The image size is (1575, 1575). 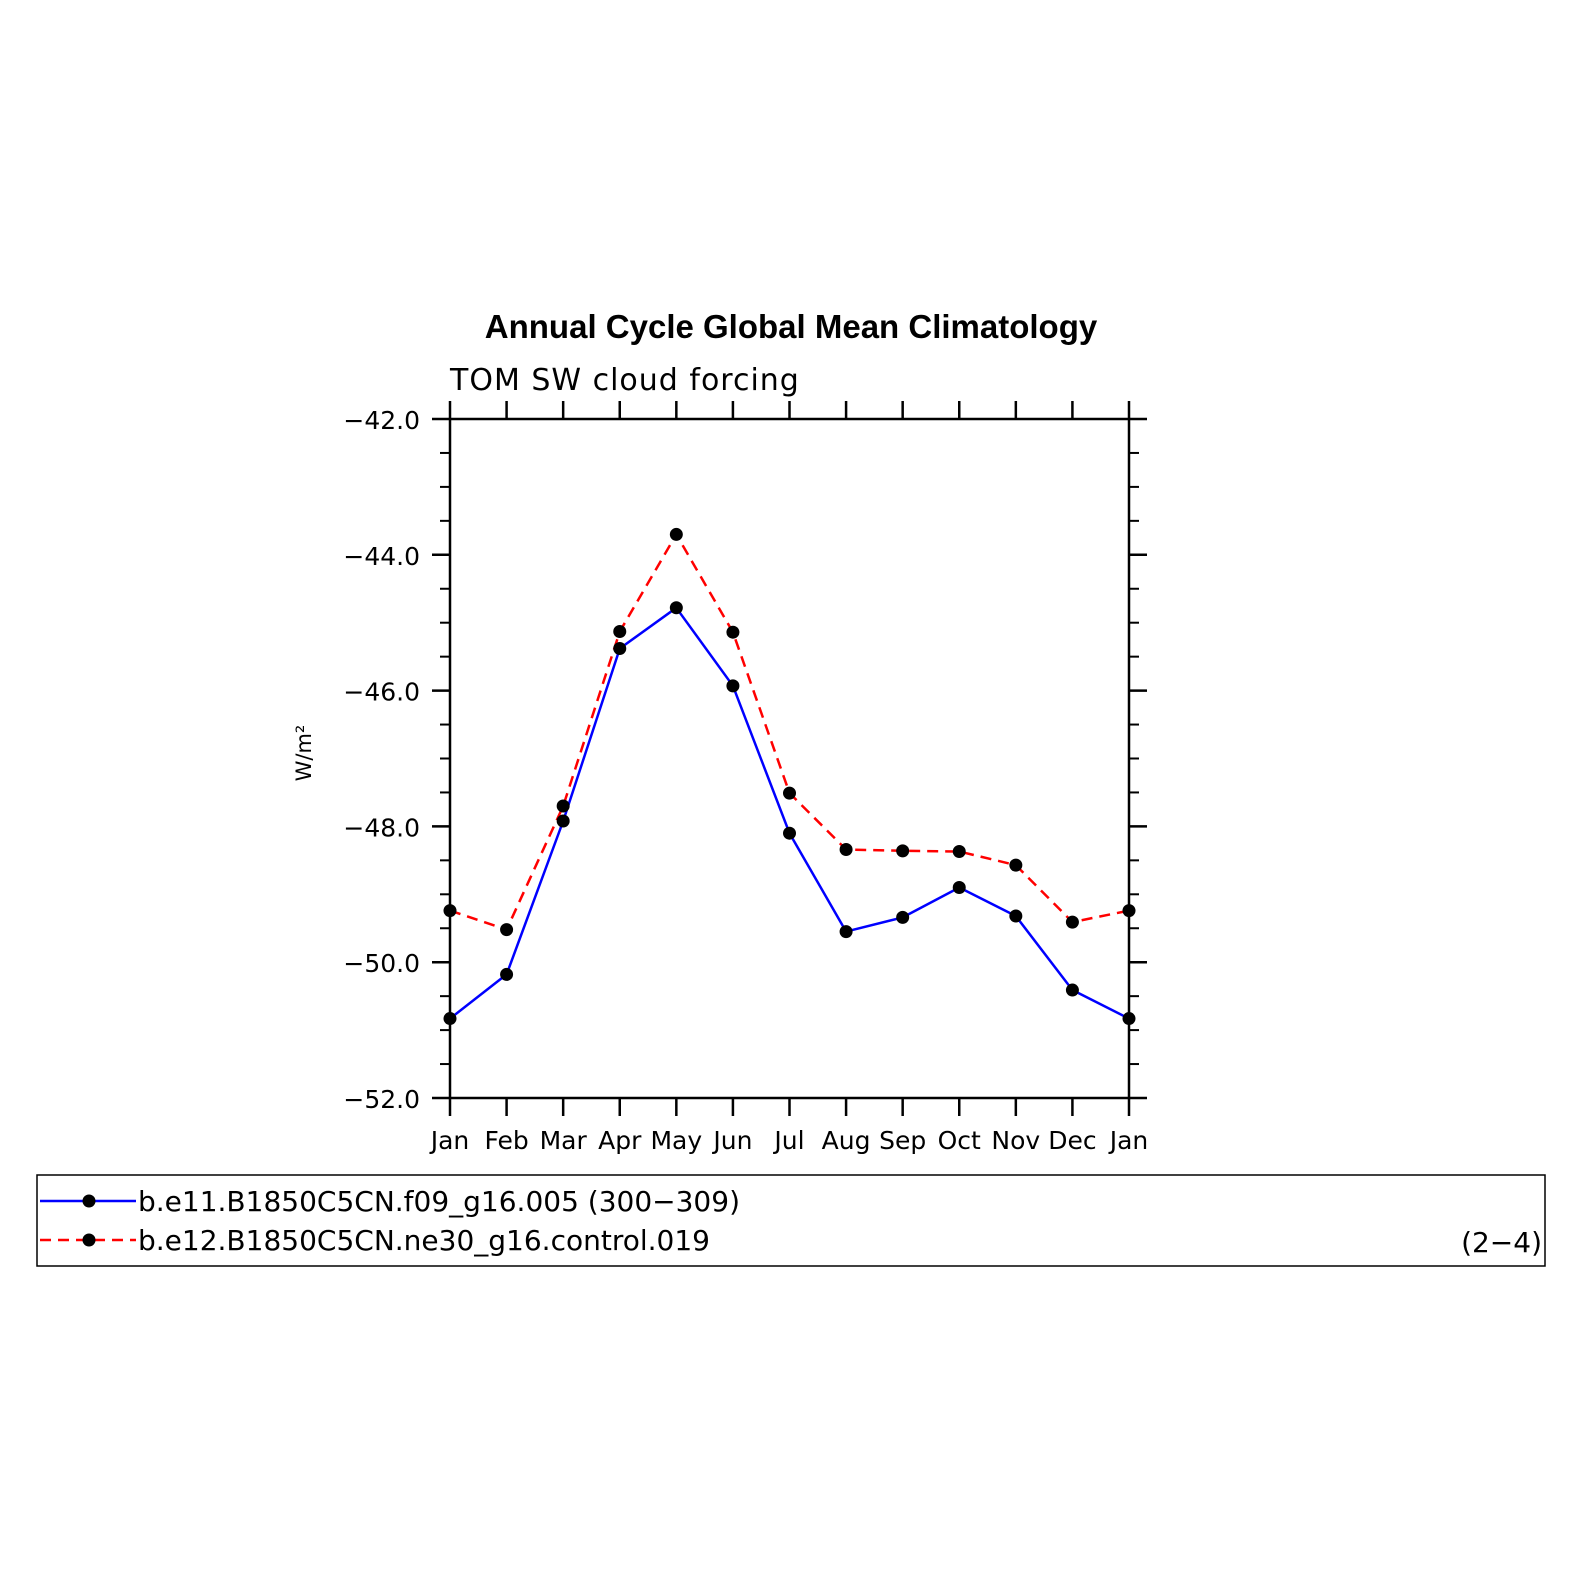 I want to click on x-tick-label: Oct, so click(x=959, y=1140).